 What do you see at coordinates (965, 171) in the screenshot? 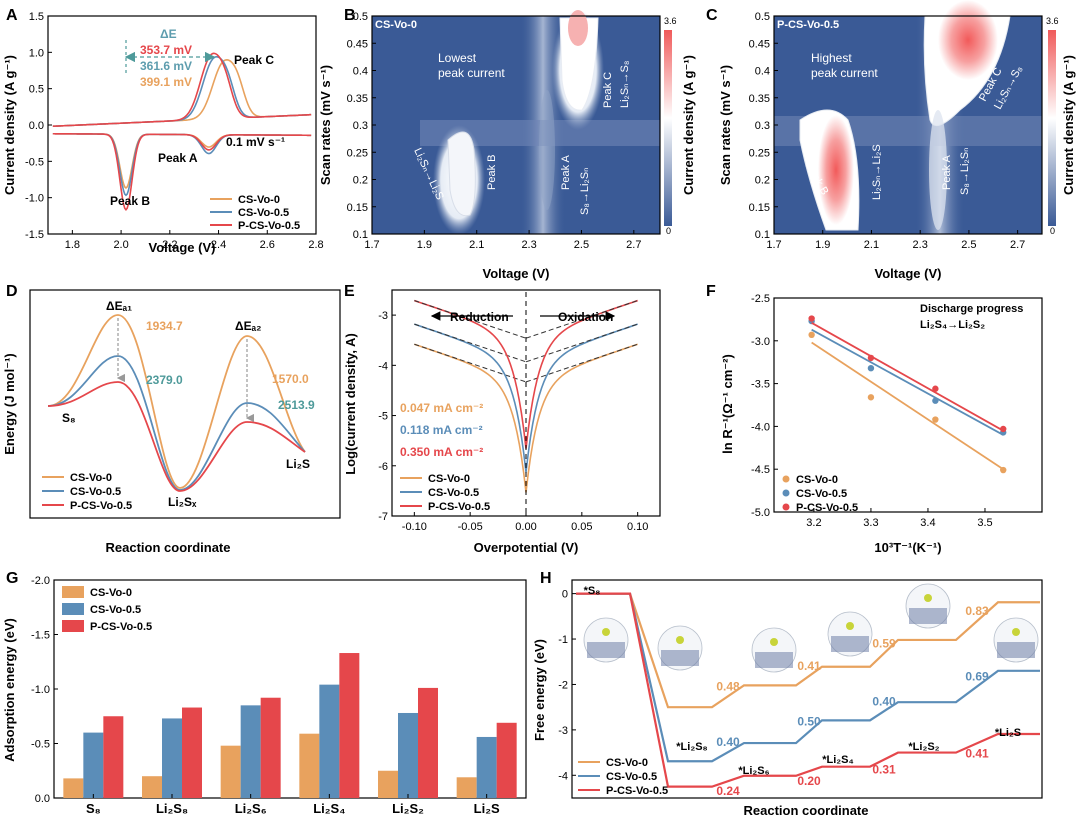
I see `conv-label-2: S₈→Li₂Sₙ` at bounding box center [965, 171].